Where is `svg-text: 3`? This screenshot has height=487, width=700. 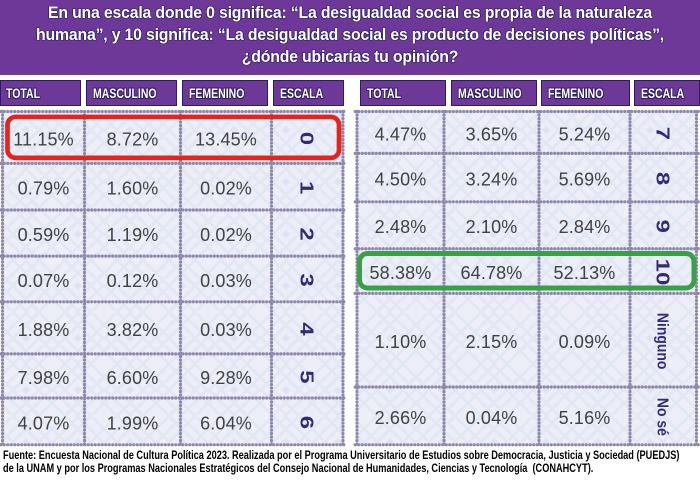
svg-text: 3 is located at coordinates (306, 279).